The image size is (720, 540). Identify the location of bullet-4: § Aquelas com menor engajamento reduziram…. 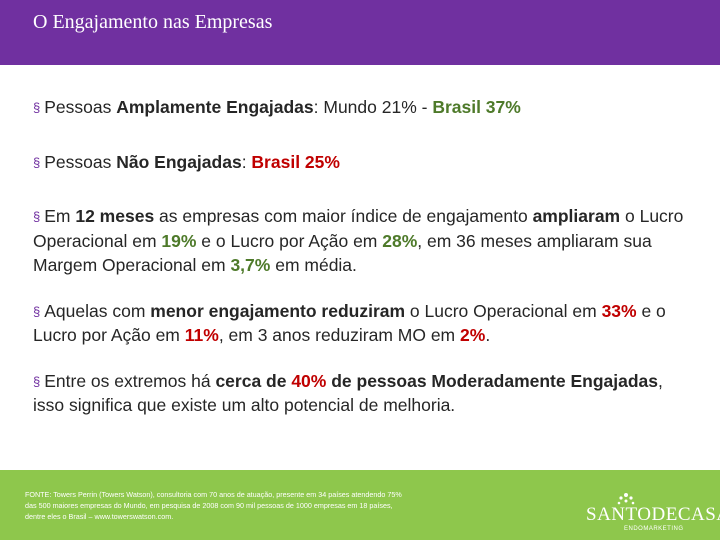
(349, 323).